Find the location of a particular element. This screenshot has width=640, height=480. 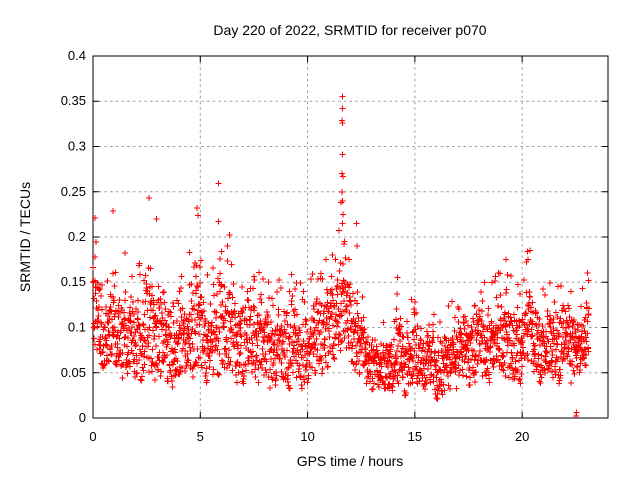

y-axis-label: SRMTID / TECUs is located at coordinates (25, 237).